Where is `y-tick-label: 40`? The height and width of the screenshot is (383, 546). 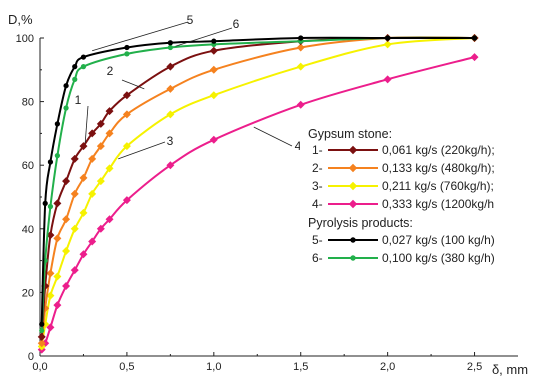
y-tick-label: 40 is located at coordinates (28, 230).